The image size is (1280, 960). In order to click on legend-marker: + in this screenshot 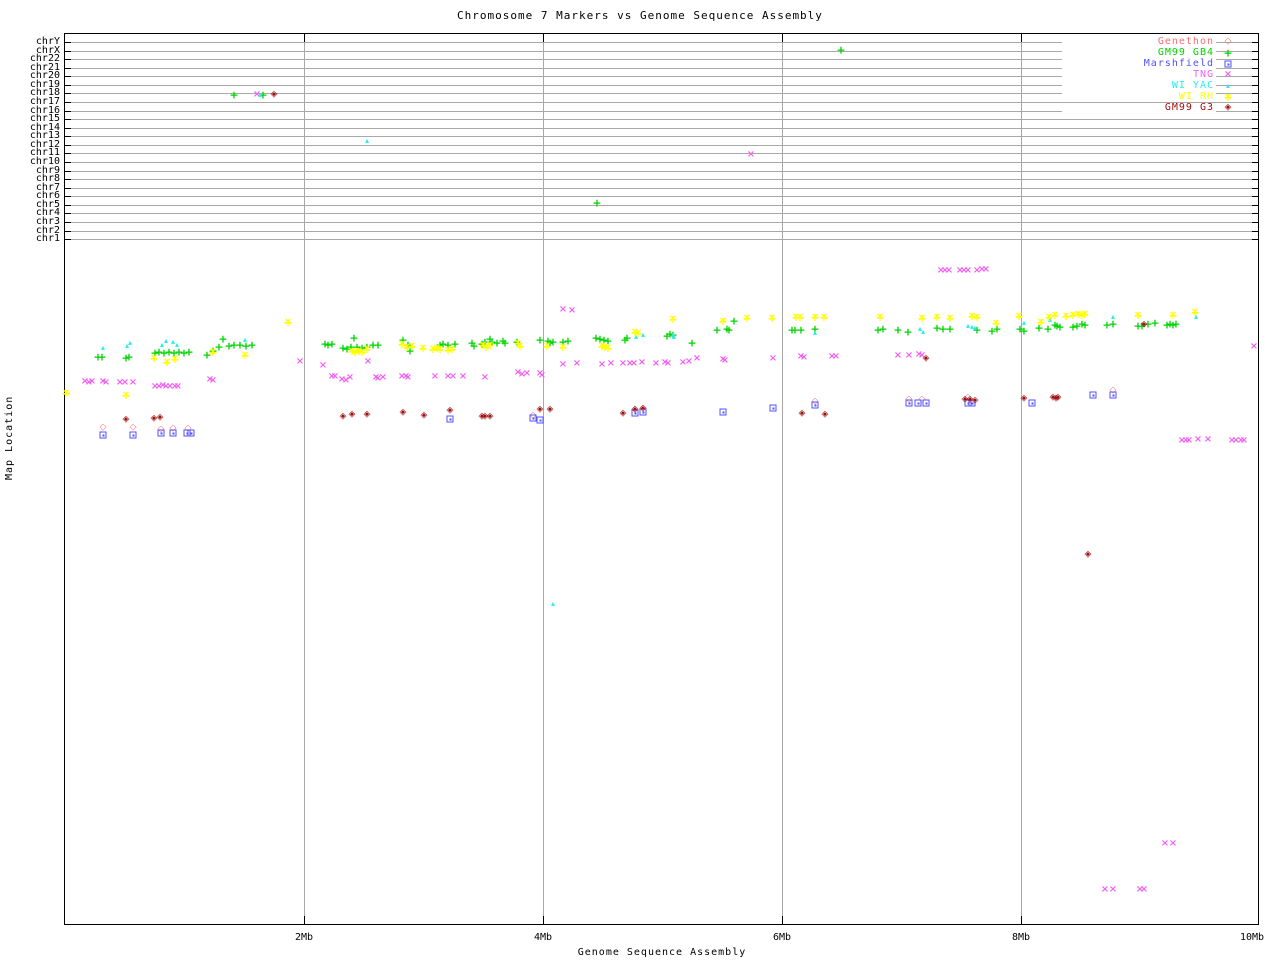, I will do `click(1228, 53)`.